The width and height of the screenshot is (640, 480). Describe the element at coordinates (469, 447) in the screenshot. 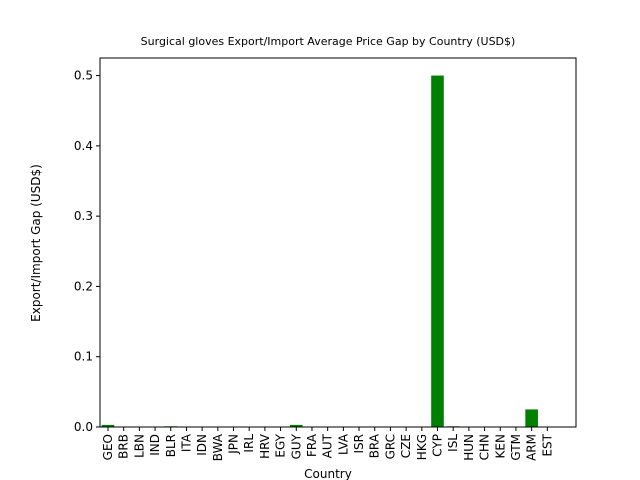

I see `x-tick-label: HUN` at that location.